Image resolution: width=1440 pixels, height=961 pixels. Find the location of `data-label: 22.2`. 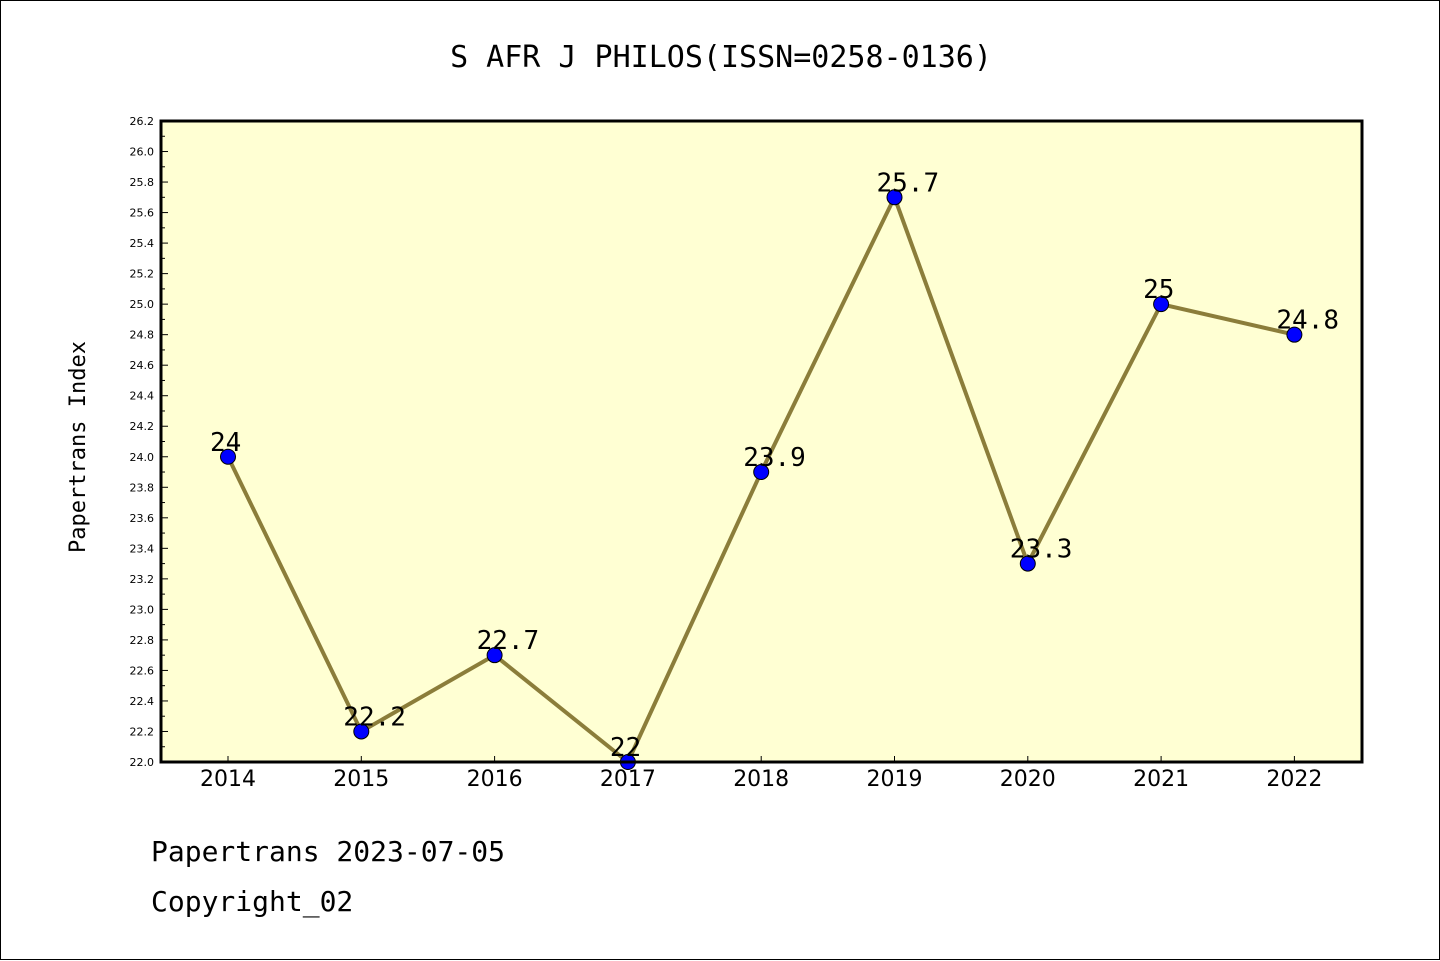

data-label: 22.2 is located at coordinates (374, 717).